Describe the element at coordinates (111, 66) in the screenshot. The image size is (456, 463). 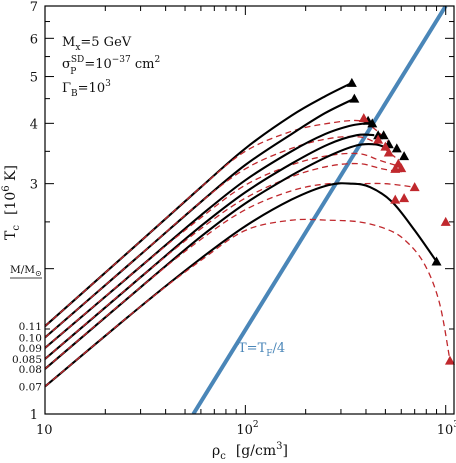
I see `annotation-cross-section: σSD P =10−37 cm2` at that location.